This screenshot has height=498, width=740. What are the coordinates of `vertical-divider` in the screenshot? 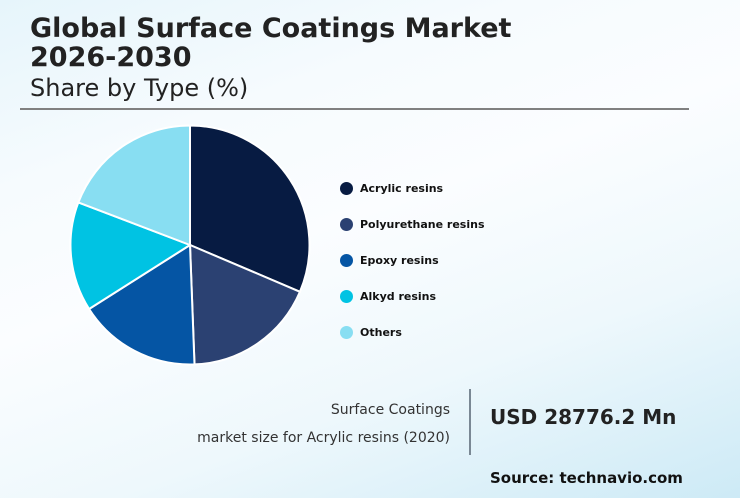 It's located at (470, 422).